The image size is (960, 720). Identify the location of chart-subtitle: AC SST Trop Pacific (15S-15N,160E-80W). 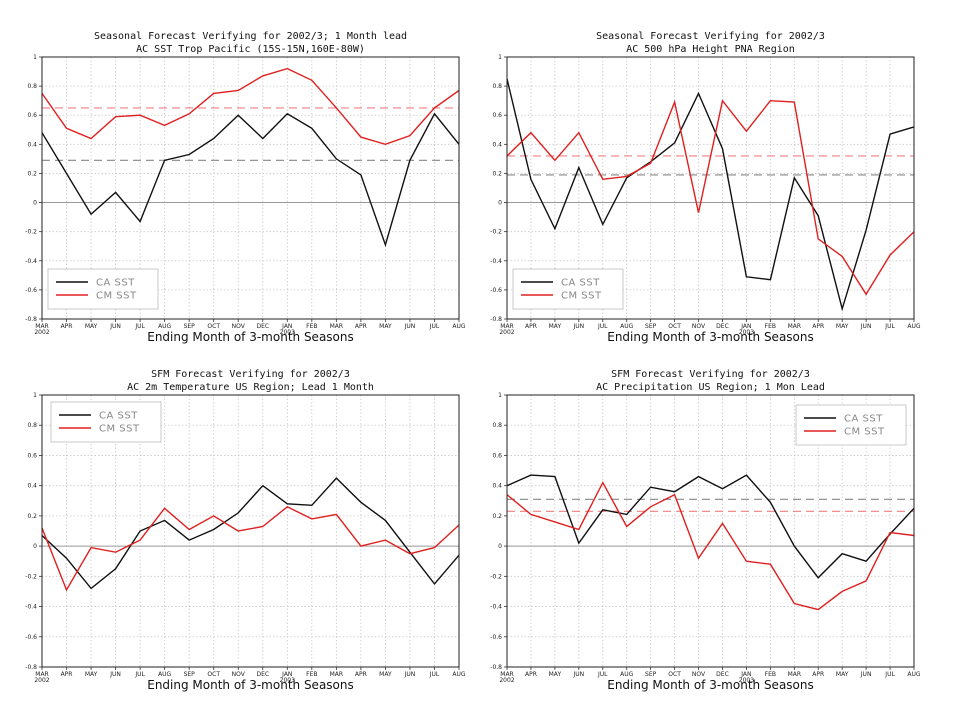
(250, 49).